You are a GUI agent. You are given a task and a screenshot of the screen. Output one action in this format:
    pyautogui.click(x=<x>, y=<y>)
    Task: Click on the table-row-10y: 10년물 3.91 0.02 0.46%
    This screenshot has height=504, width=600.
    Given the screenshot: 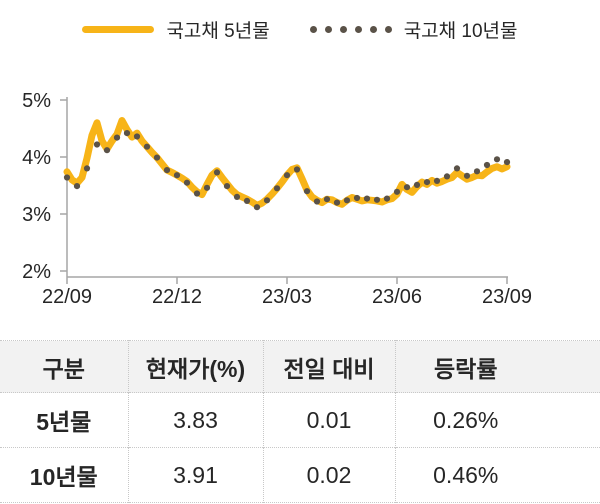 What is the action you would take?
    pyautogui.click(x=300, y=475)
    